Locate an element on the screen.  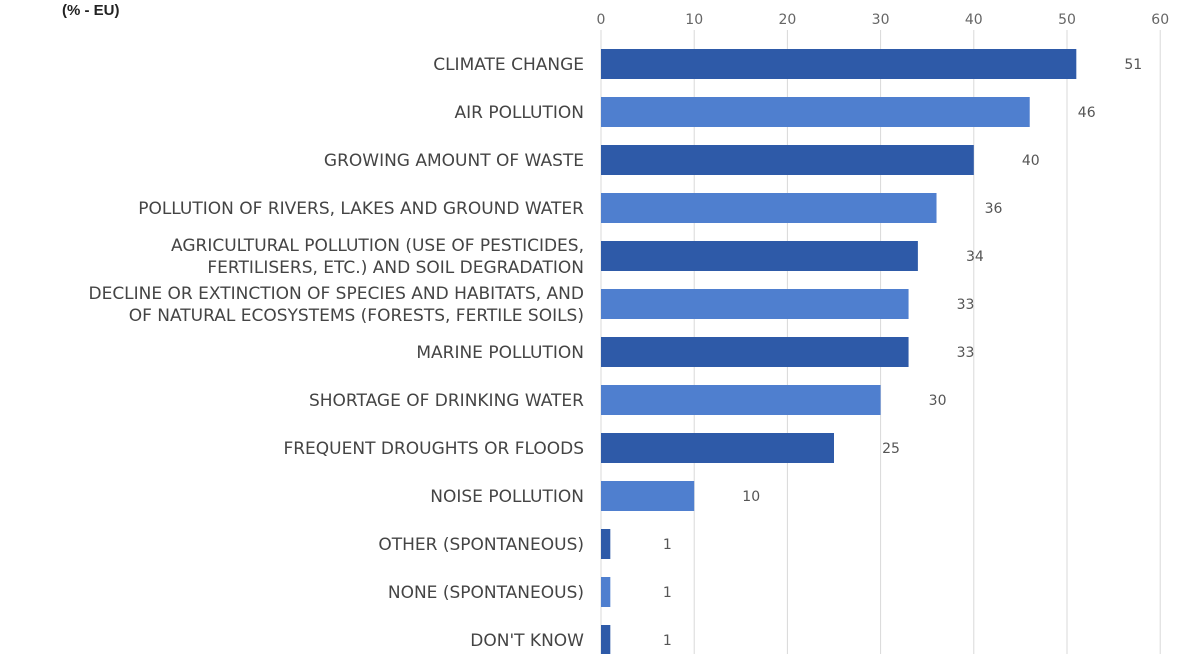
x-tick-label: 50 is located at coordinates (1067, 20).